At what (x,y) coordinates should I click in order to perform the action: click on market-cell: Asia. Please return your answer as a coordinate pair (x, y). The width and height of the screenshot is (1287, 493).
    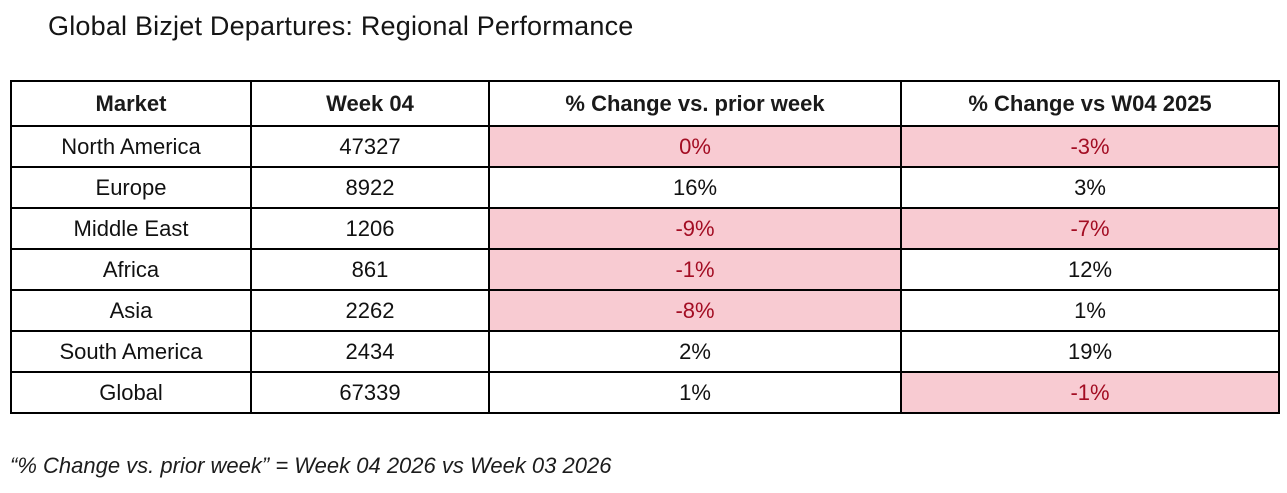
    Looking at the image, I should click on (131, 310).